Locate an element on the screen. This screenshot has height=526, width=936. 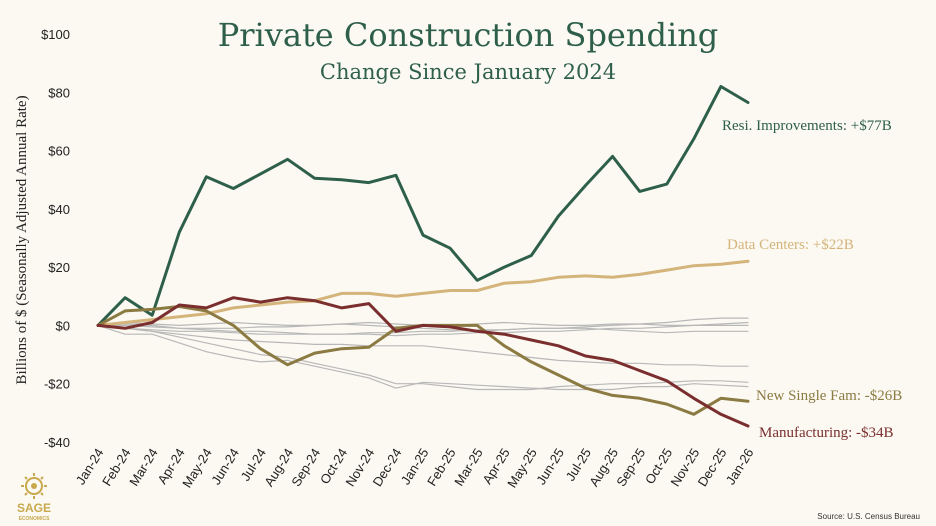
y-tick-label: -$20 is located at coordinates (57, 384).